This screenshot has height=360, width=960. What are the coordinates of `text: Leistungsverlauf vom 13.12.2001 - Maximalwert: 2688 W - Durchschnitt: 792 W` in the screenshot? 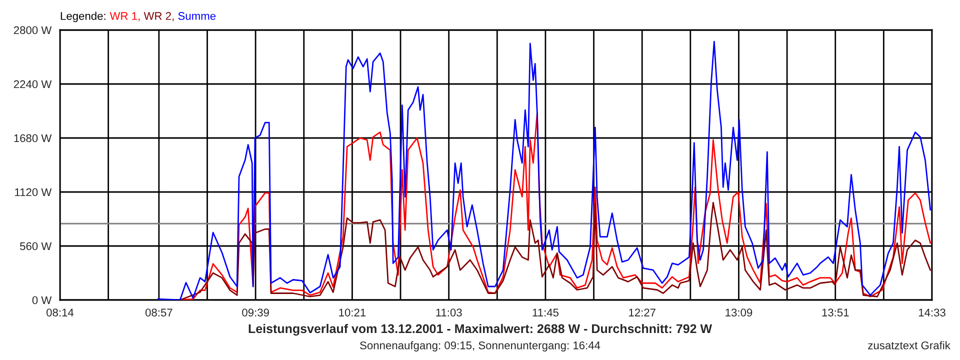 It's located at (480, 330).